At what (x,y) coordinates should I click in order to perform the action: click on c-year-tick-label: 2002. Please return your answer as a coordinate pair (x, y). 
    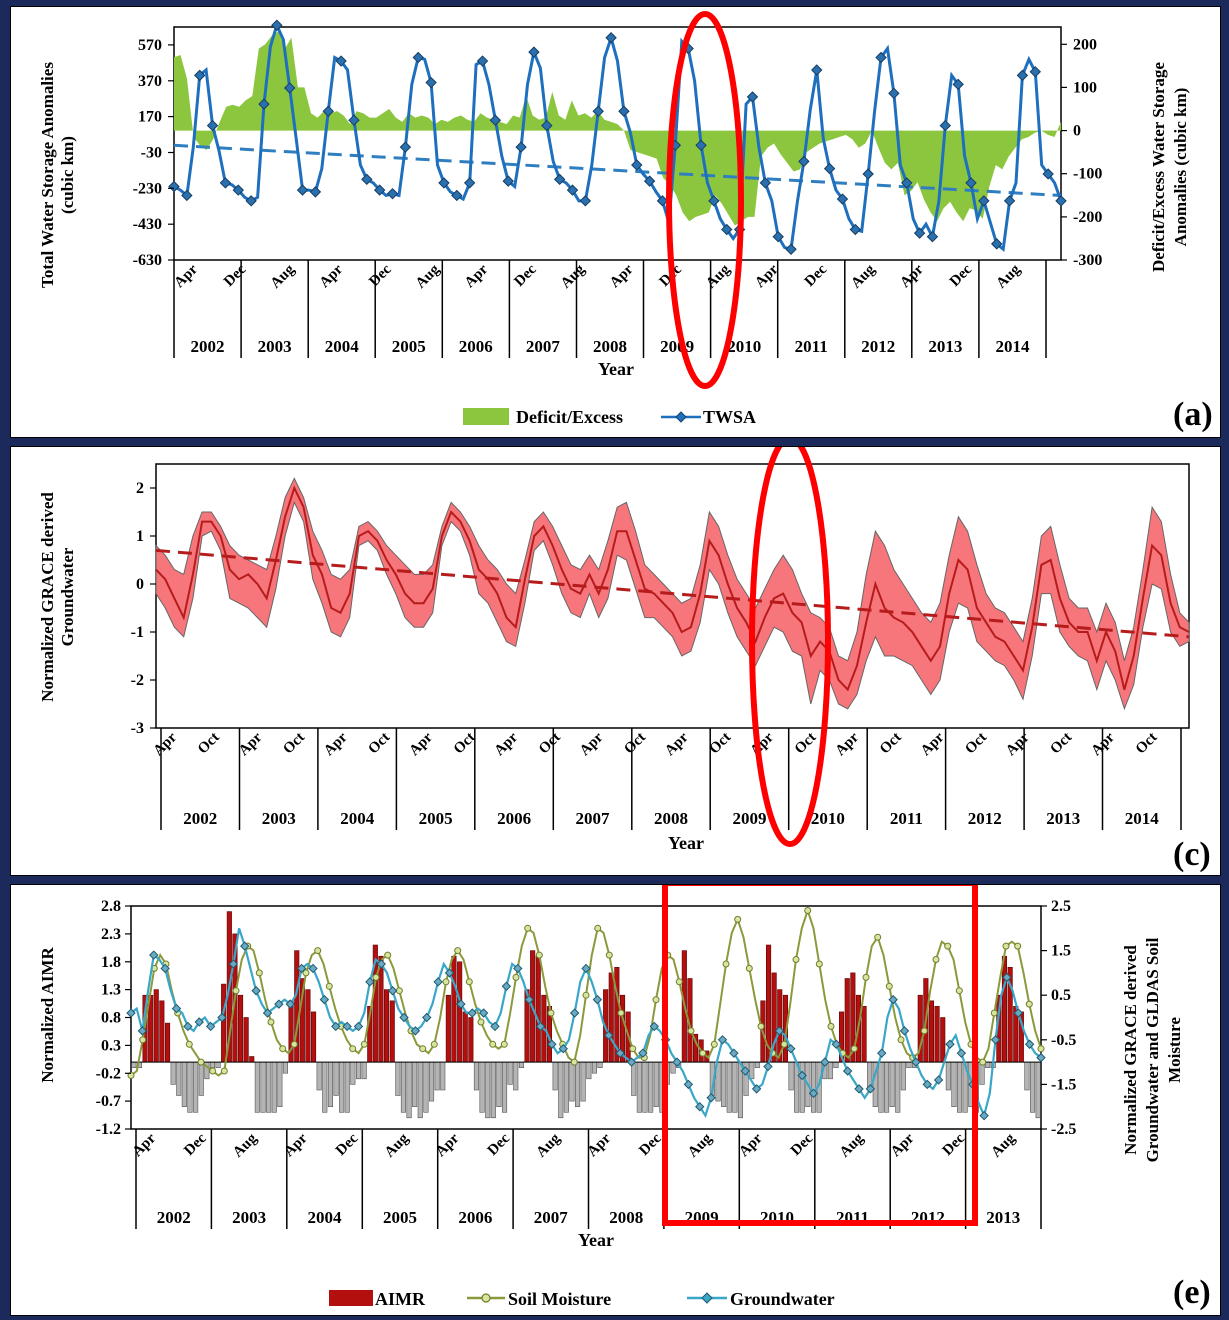
    Looking at the image, I should click on (200, 818).